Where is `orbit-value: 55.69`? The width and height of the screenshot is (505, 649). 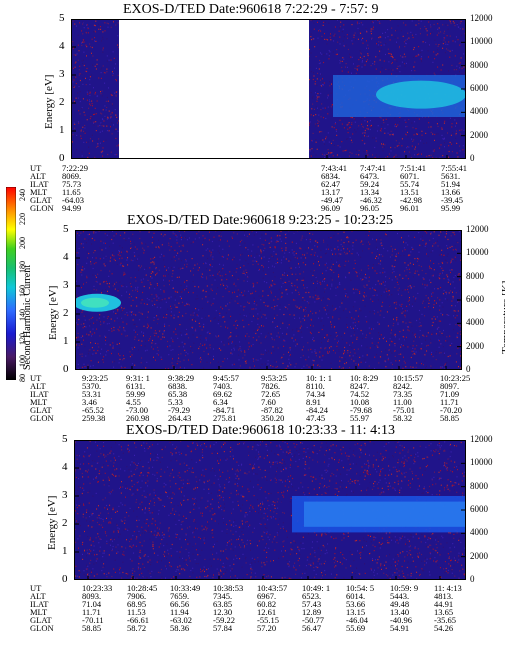
orbit-value: 55.69 is located at coordinates (356, 628).